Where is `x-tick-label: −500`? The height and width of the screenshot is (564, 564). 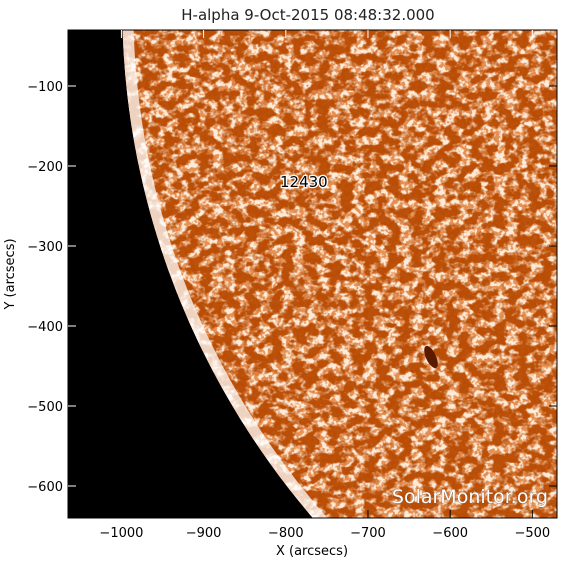
x-tick-label: −500 is located at coordinates (532, 533).